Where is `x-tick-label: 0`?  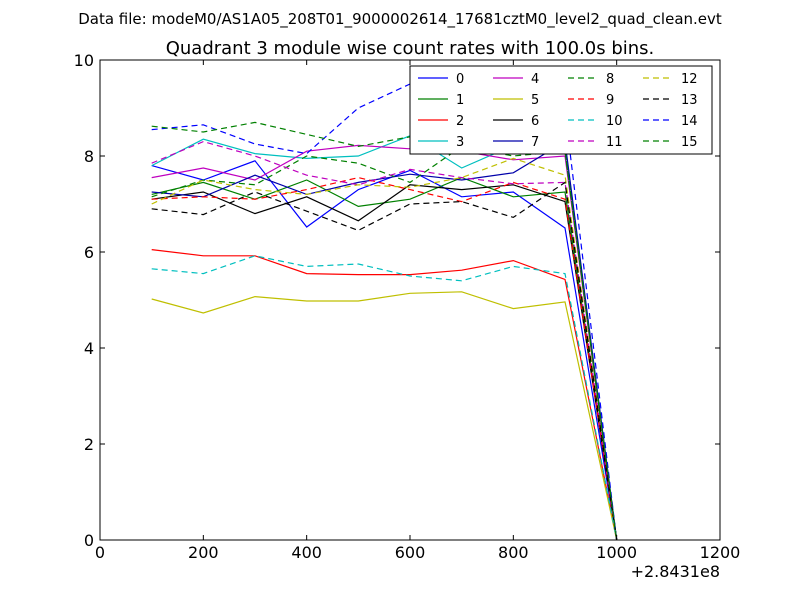 x-tick-label: 0 is located at coordinates (100, 552).